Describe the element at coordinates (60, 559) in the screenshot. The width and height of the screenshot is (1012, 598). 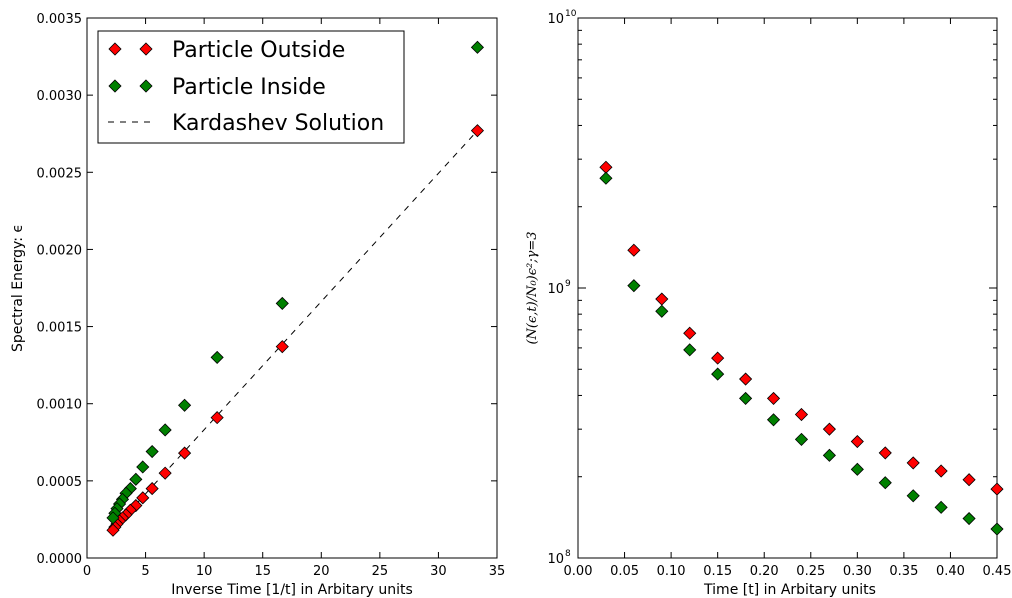
I see `left-y-tick-label: 0.0000` at that location.